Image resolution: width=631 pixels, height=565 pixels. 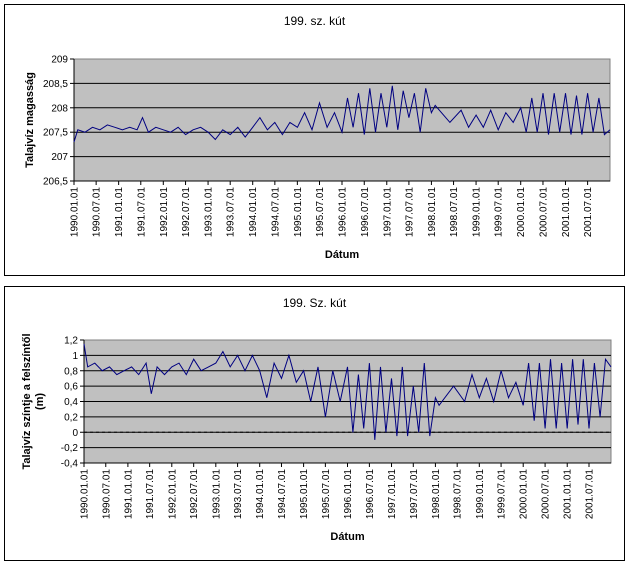 What do you see at coordinates (55, 84) in the screenshot?
I see `y-tick-label: 208,5` at bounding box center [55, 84].